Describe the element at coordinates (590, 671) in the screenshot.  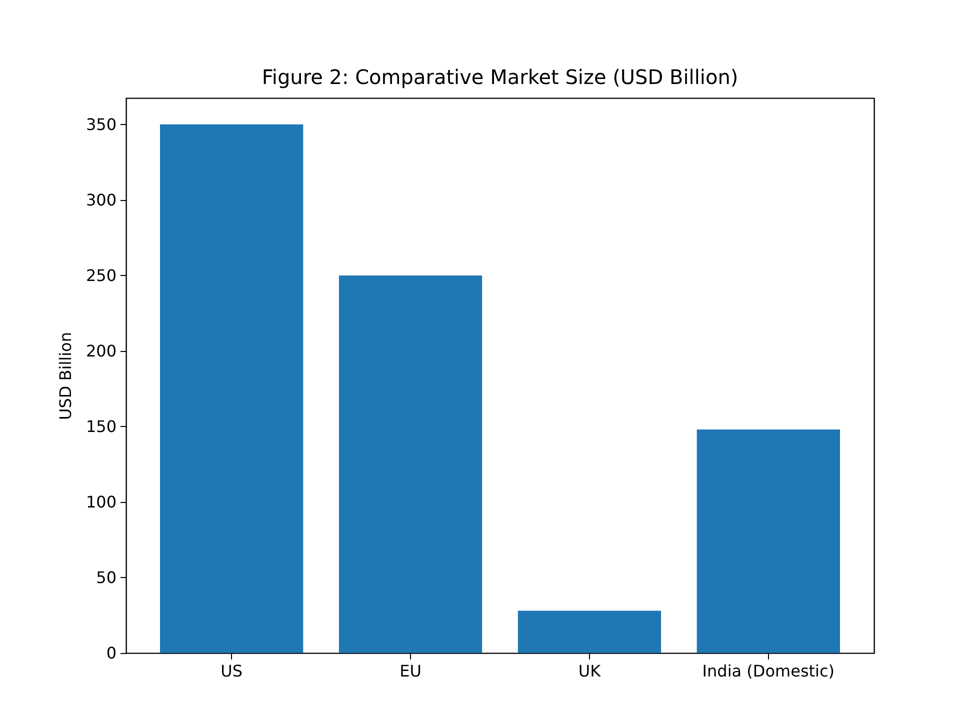
I see `x-tick-label: UK` at that location.